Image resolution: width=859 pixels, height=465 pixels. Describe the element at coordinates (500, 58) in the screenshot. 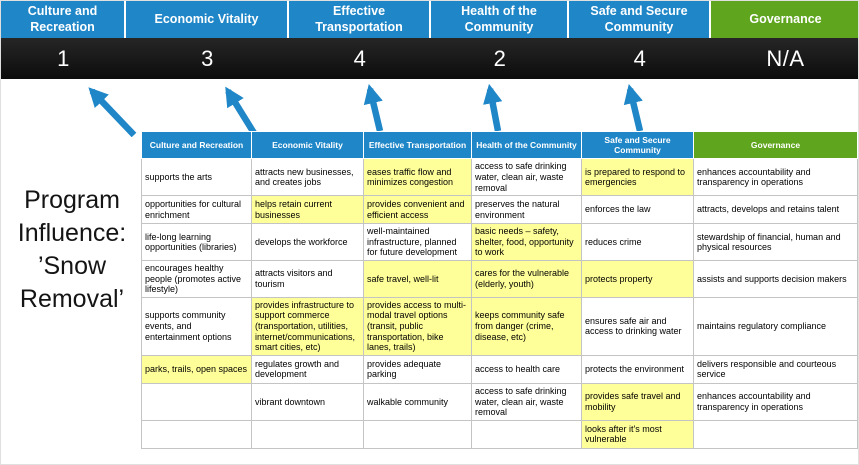

I see `score-value-3: 2` at that location.